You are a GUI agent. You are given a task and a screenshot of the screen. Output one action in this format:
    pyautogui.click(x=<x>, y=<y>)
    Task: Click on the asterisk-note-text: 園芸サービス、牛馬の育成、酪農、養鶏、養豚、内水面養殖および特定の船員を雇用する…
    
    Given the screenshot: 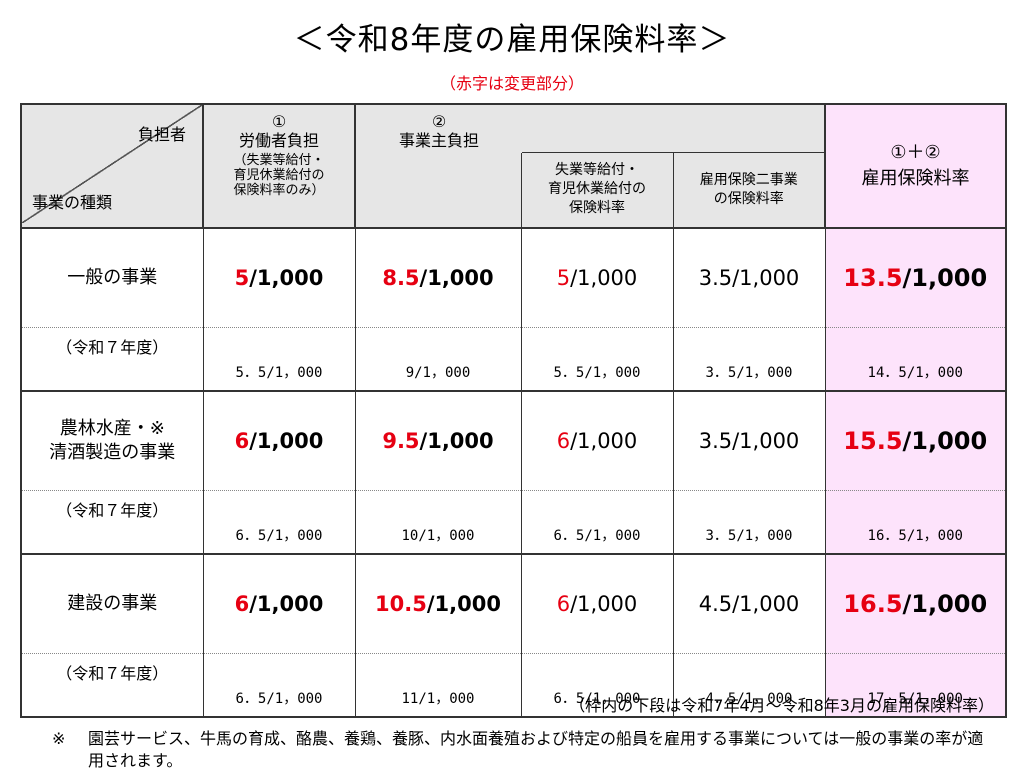 What is the action you would take?
    pyautogui.click(x=536, y=749)
    